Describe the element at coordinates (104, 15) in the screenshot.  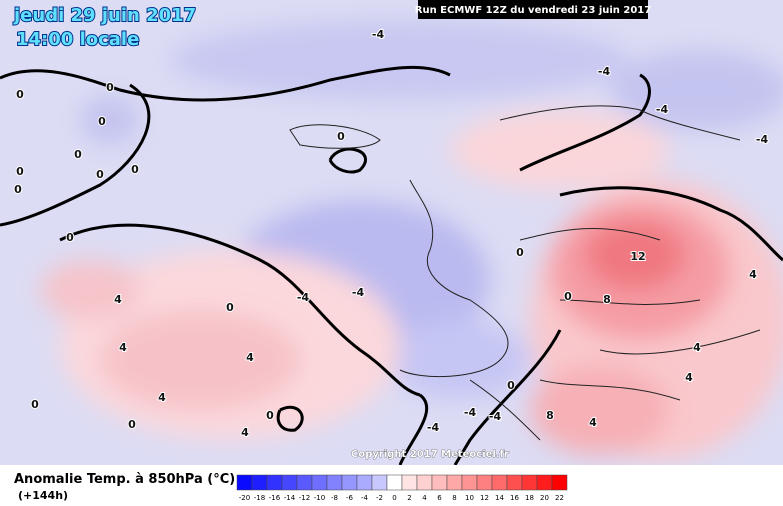
I see `date-title: jeudi 29 juin 2017` at that location.